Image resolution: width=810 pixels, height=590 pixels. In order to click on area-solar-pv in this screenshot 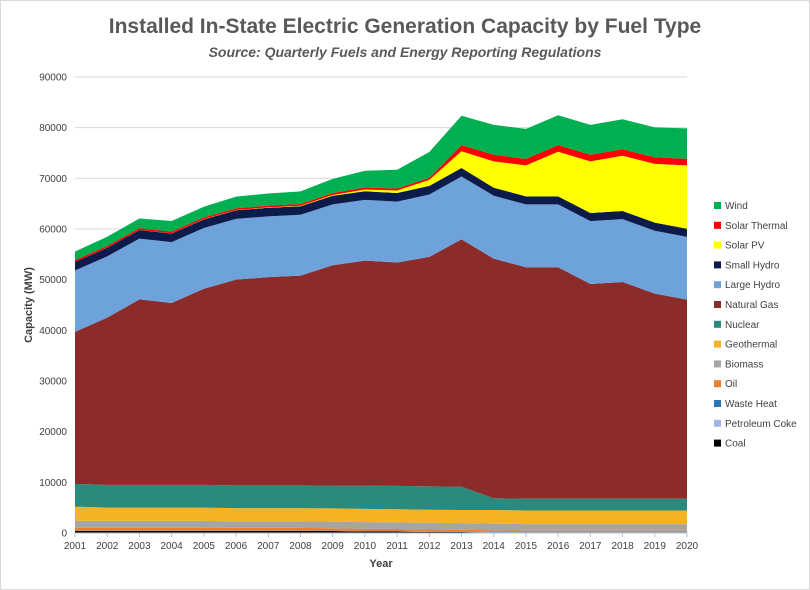, I will do `click(381, 206)`.